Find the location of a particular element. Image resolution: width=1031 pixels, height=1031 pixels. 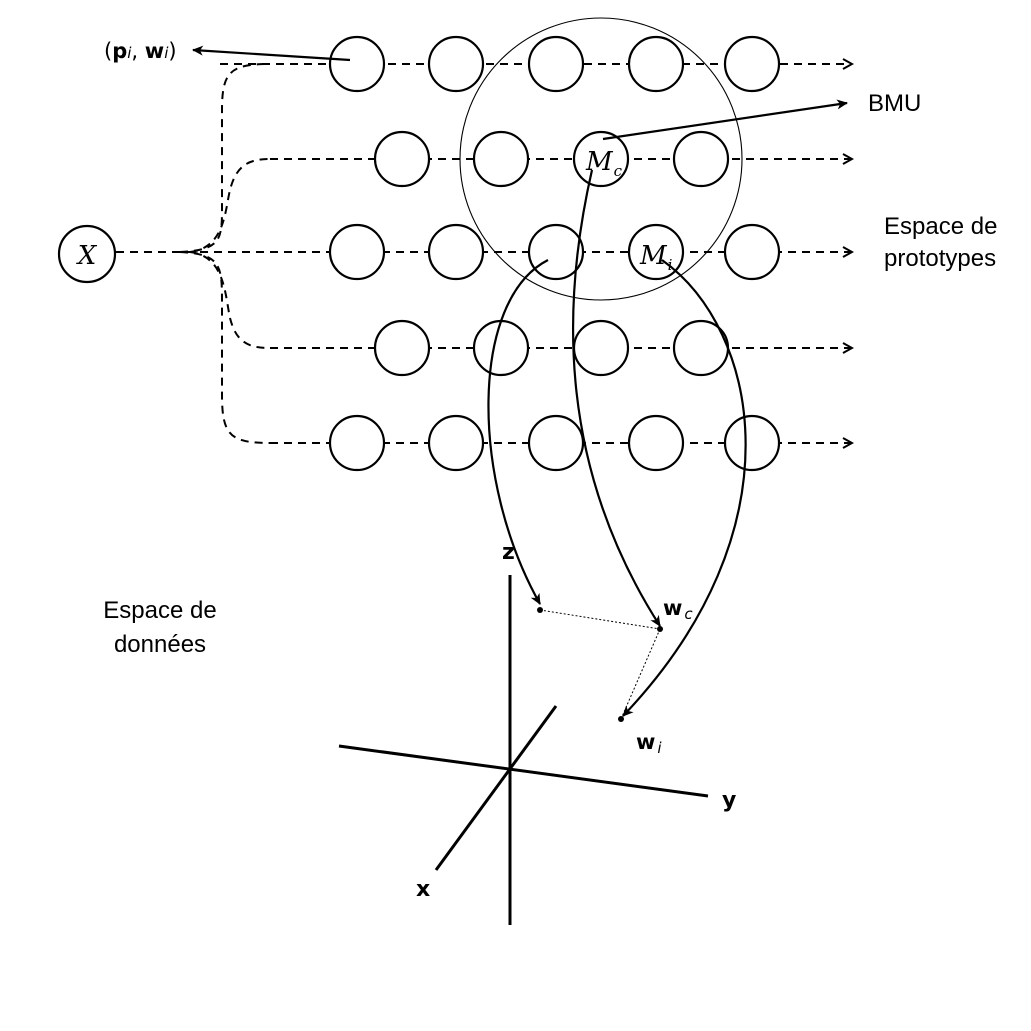

input-label: X is located at coordinates (87, 256).